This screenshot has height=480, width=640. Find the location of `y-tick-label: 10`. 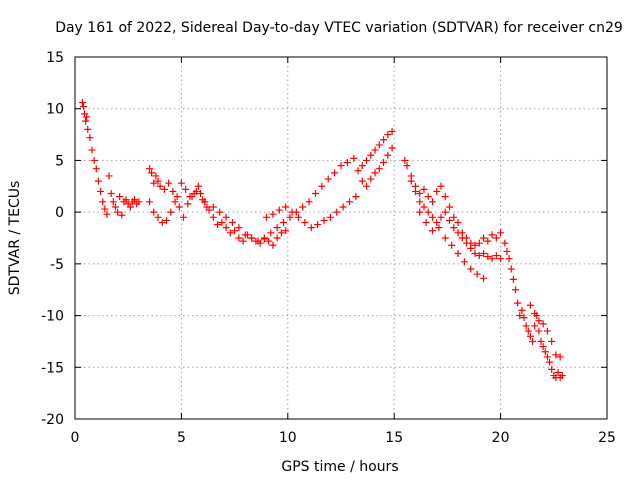

y-tick-label: 10 is located at coordinates (55, 110).